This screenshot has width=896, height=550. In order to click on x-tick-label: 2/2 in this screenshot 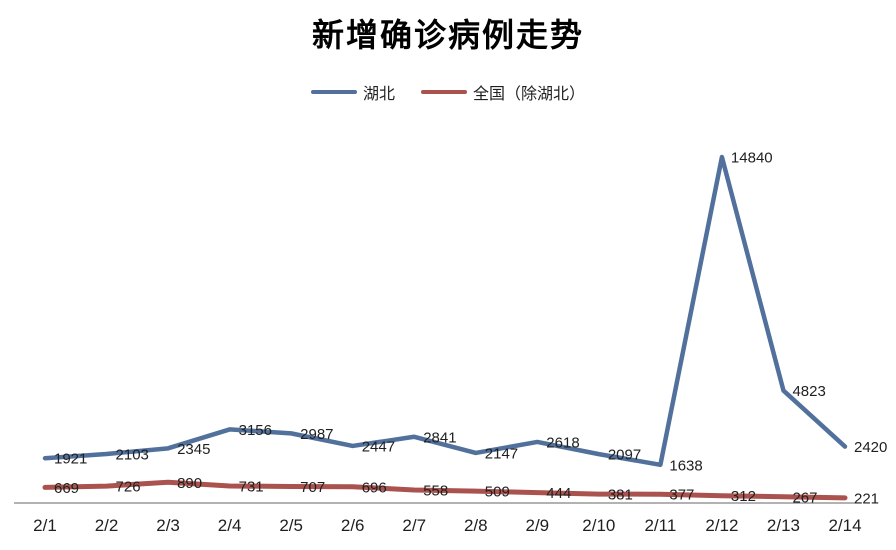, I will do `click(107, 525)`.